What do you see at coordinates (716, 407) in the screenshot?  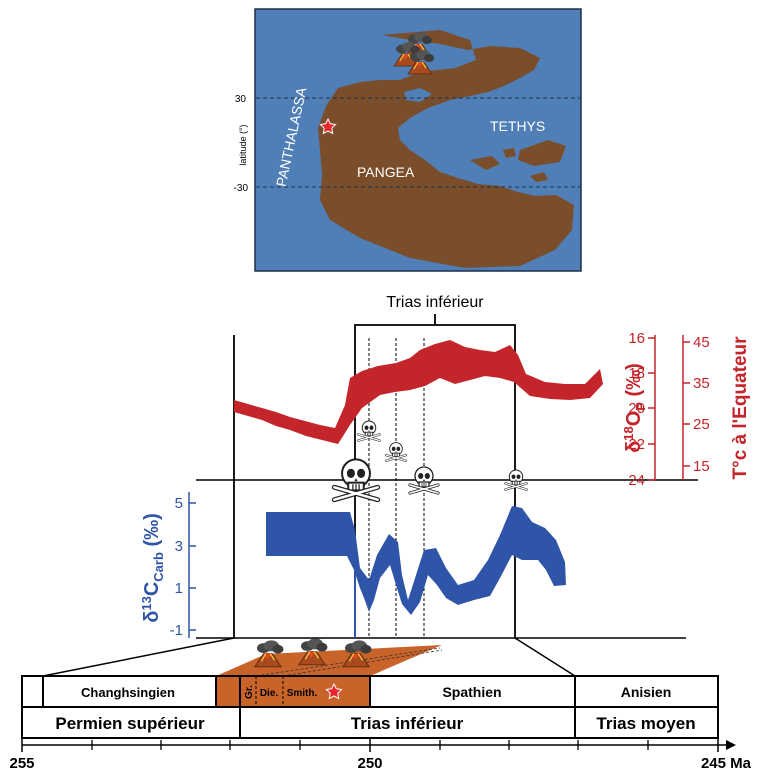 I see `temperature-axis: 45 35 25 15 T°c à l'Equateur` at bounding box center [716, 407].